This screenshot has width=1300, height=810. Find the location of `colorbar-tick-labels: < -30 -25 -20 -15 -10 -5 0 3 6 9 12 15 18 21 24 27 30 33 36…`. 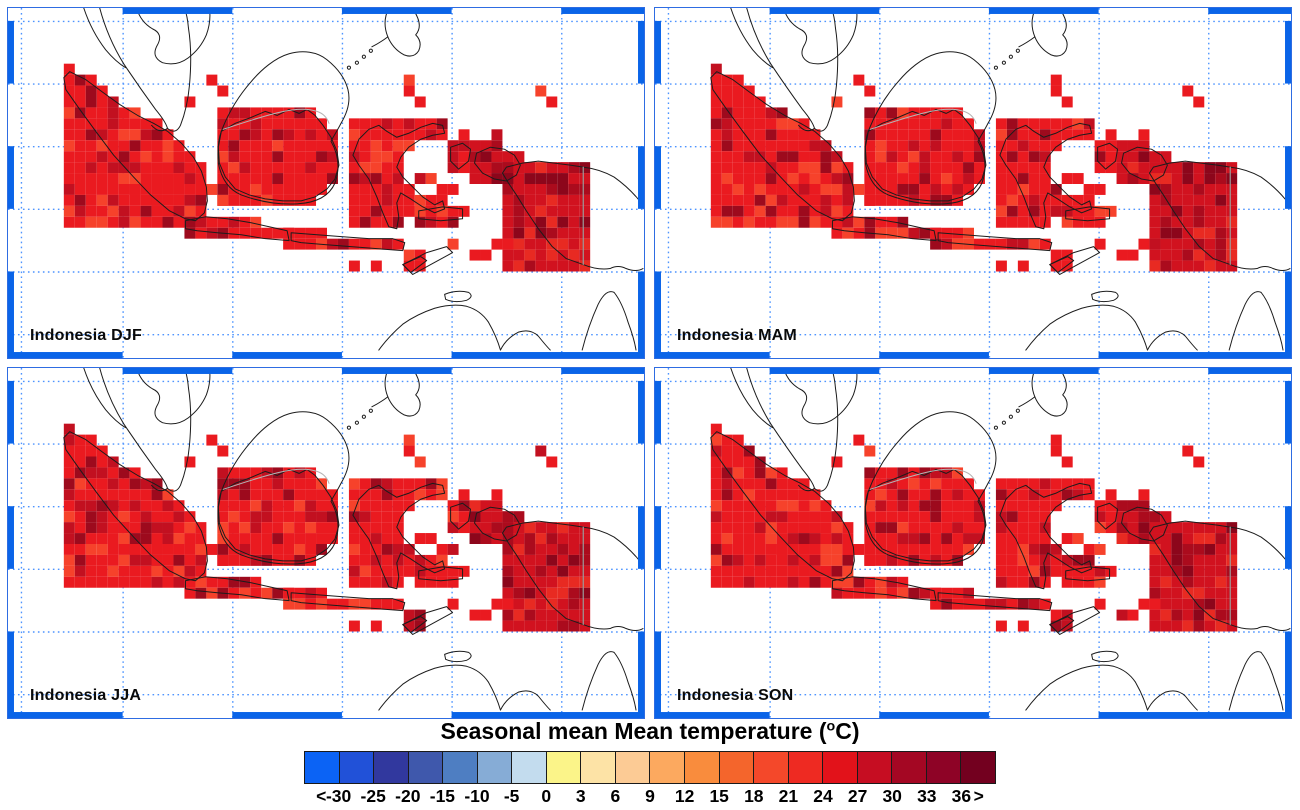

colorbar-tick-labels: < -30 -25 -20 -15 -10 -5 0 3 6 9 12 15 18 21 24 27 30 33 36… is located at coordinates (650, 798).